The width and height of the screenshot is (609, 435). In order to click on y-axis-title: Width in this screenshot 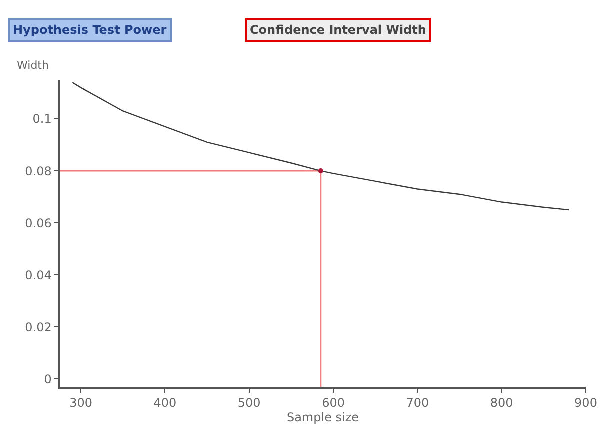, I will do `click(33, 65)`.